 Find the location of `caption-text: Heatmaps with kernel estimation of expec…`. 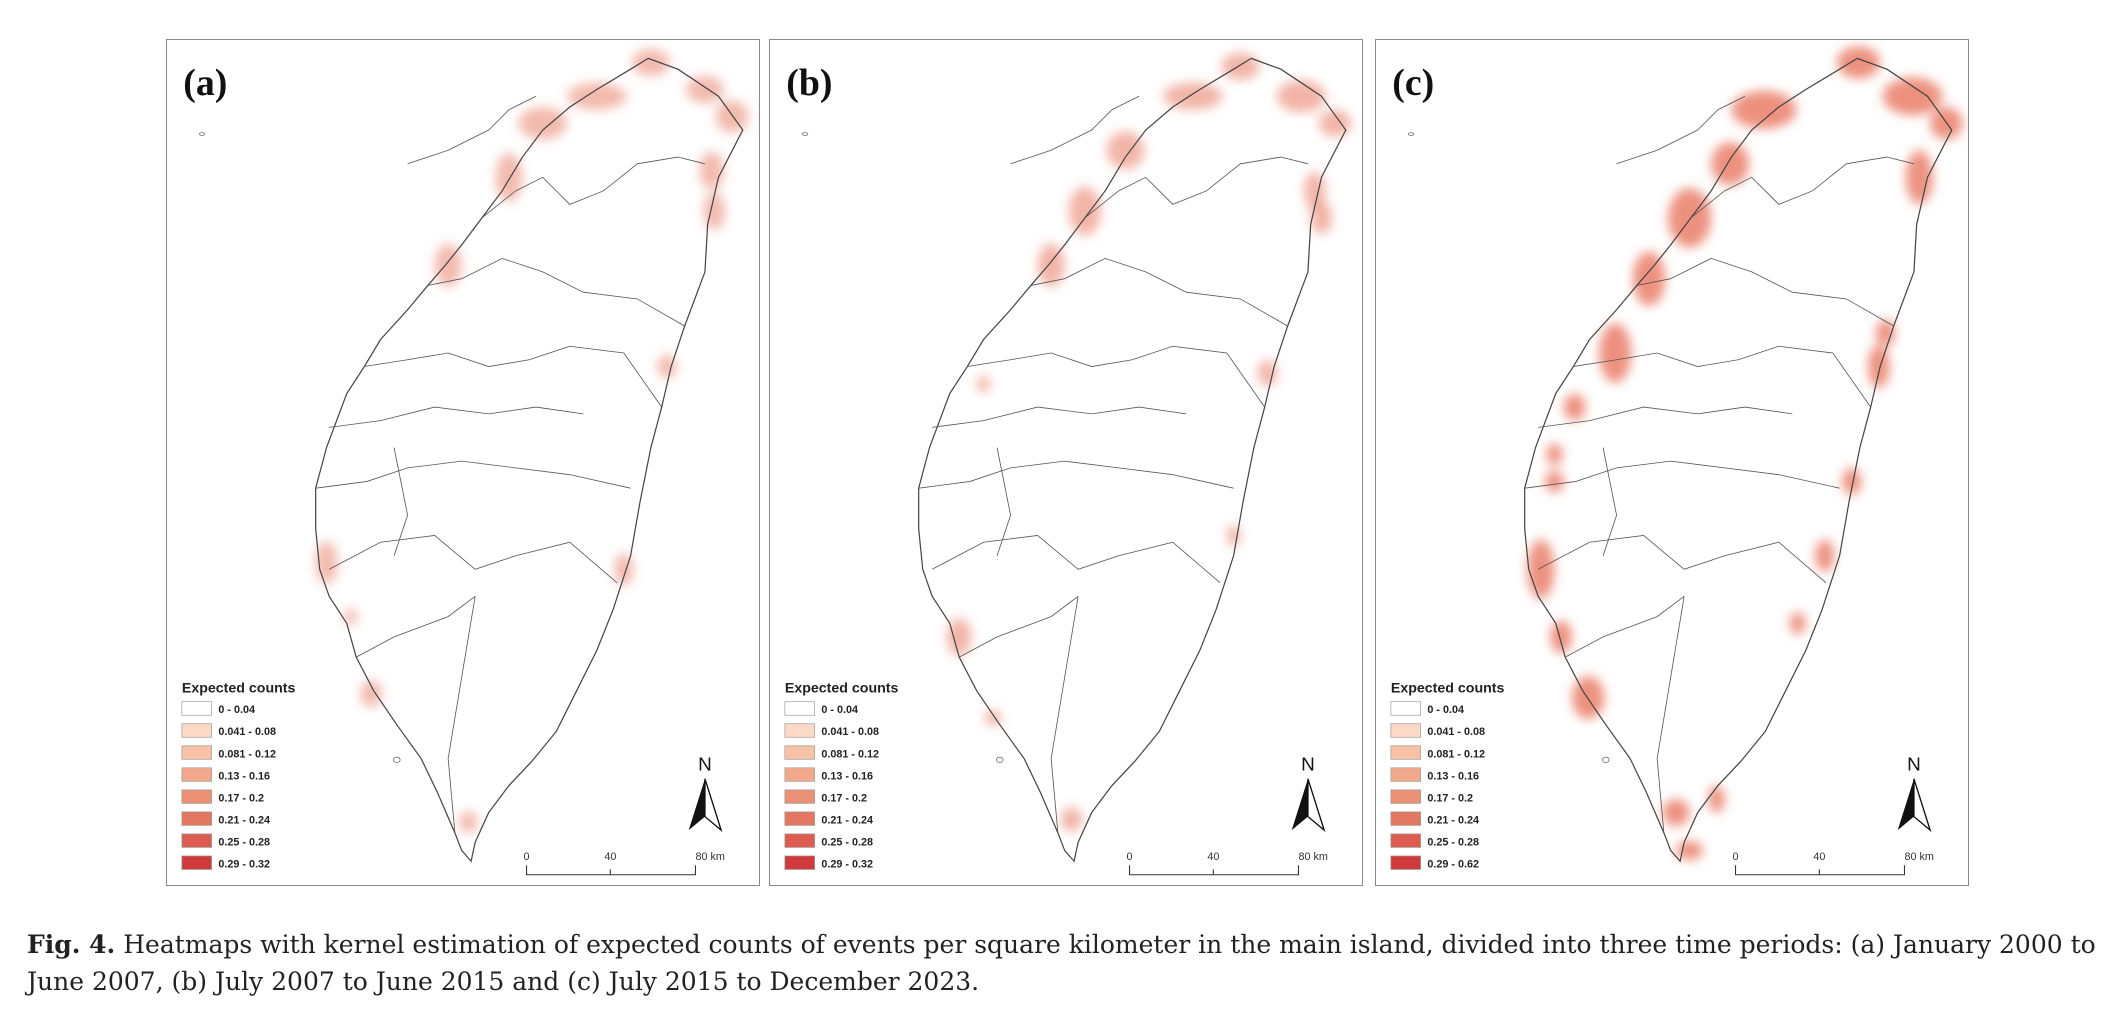

caption-text: Heatmaps with kernel estimation of expec… is located at coordinates (1061, 963).